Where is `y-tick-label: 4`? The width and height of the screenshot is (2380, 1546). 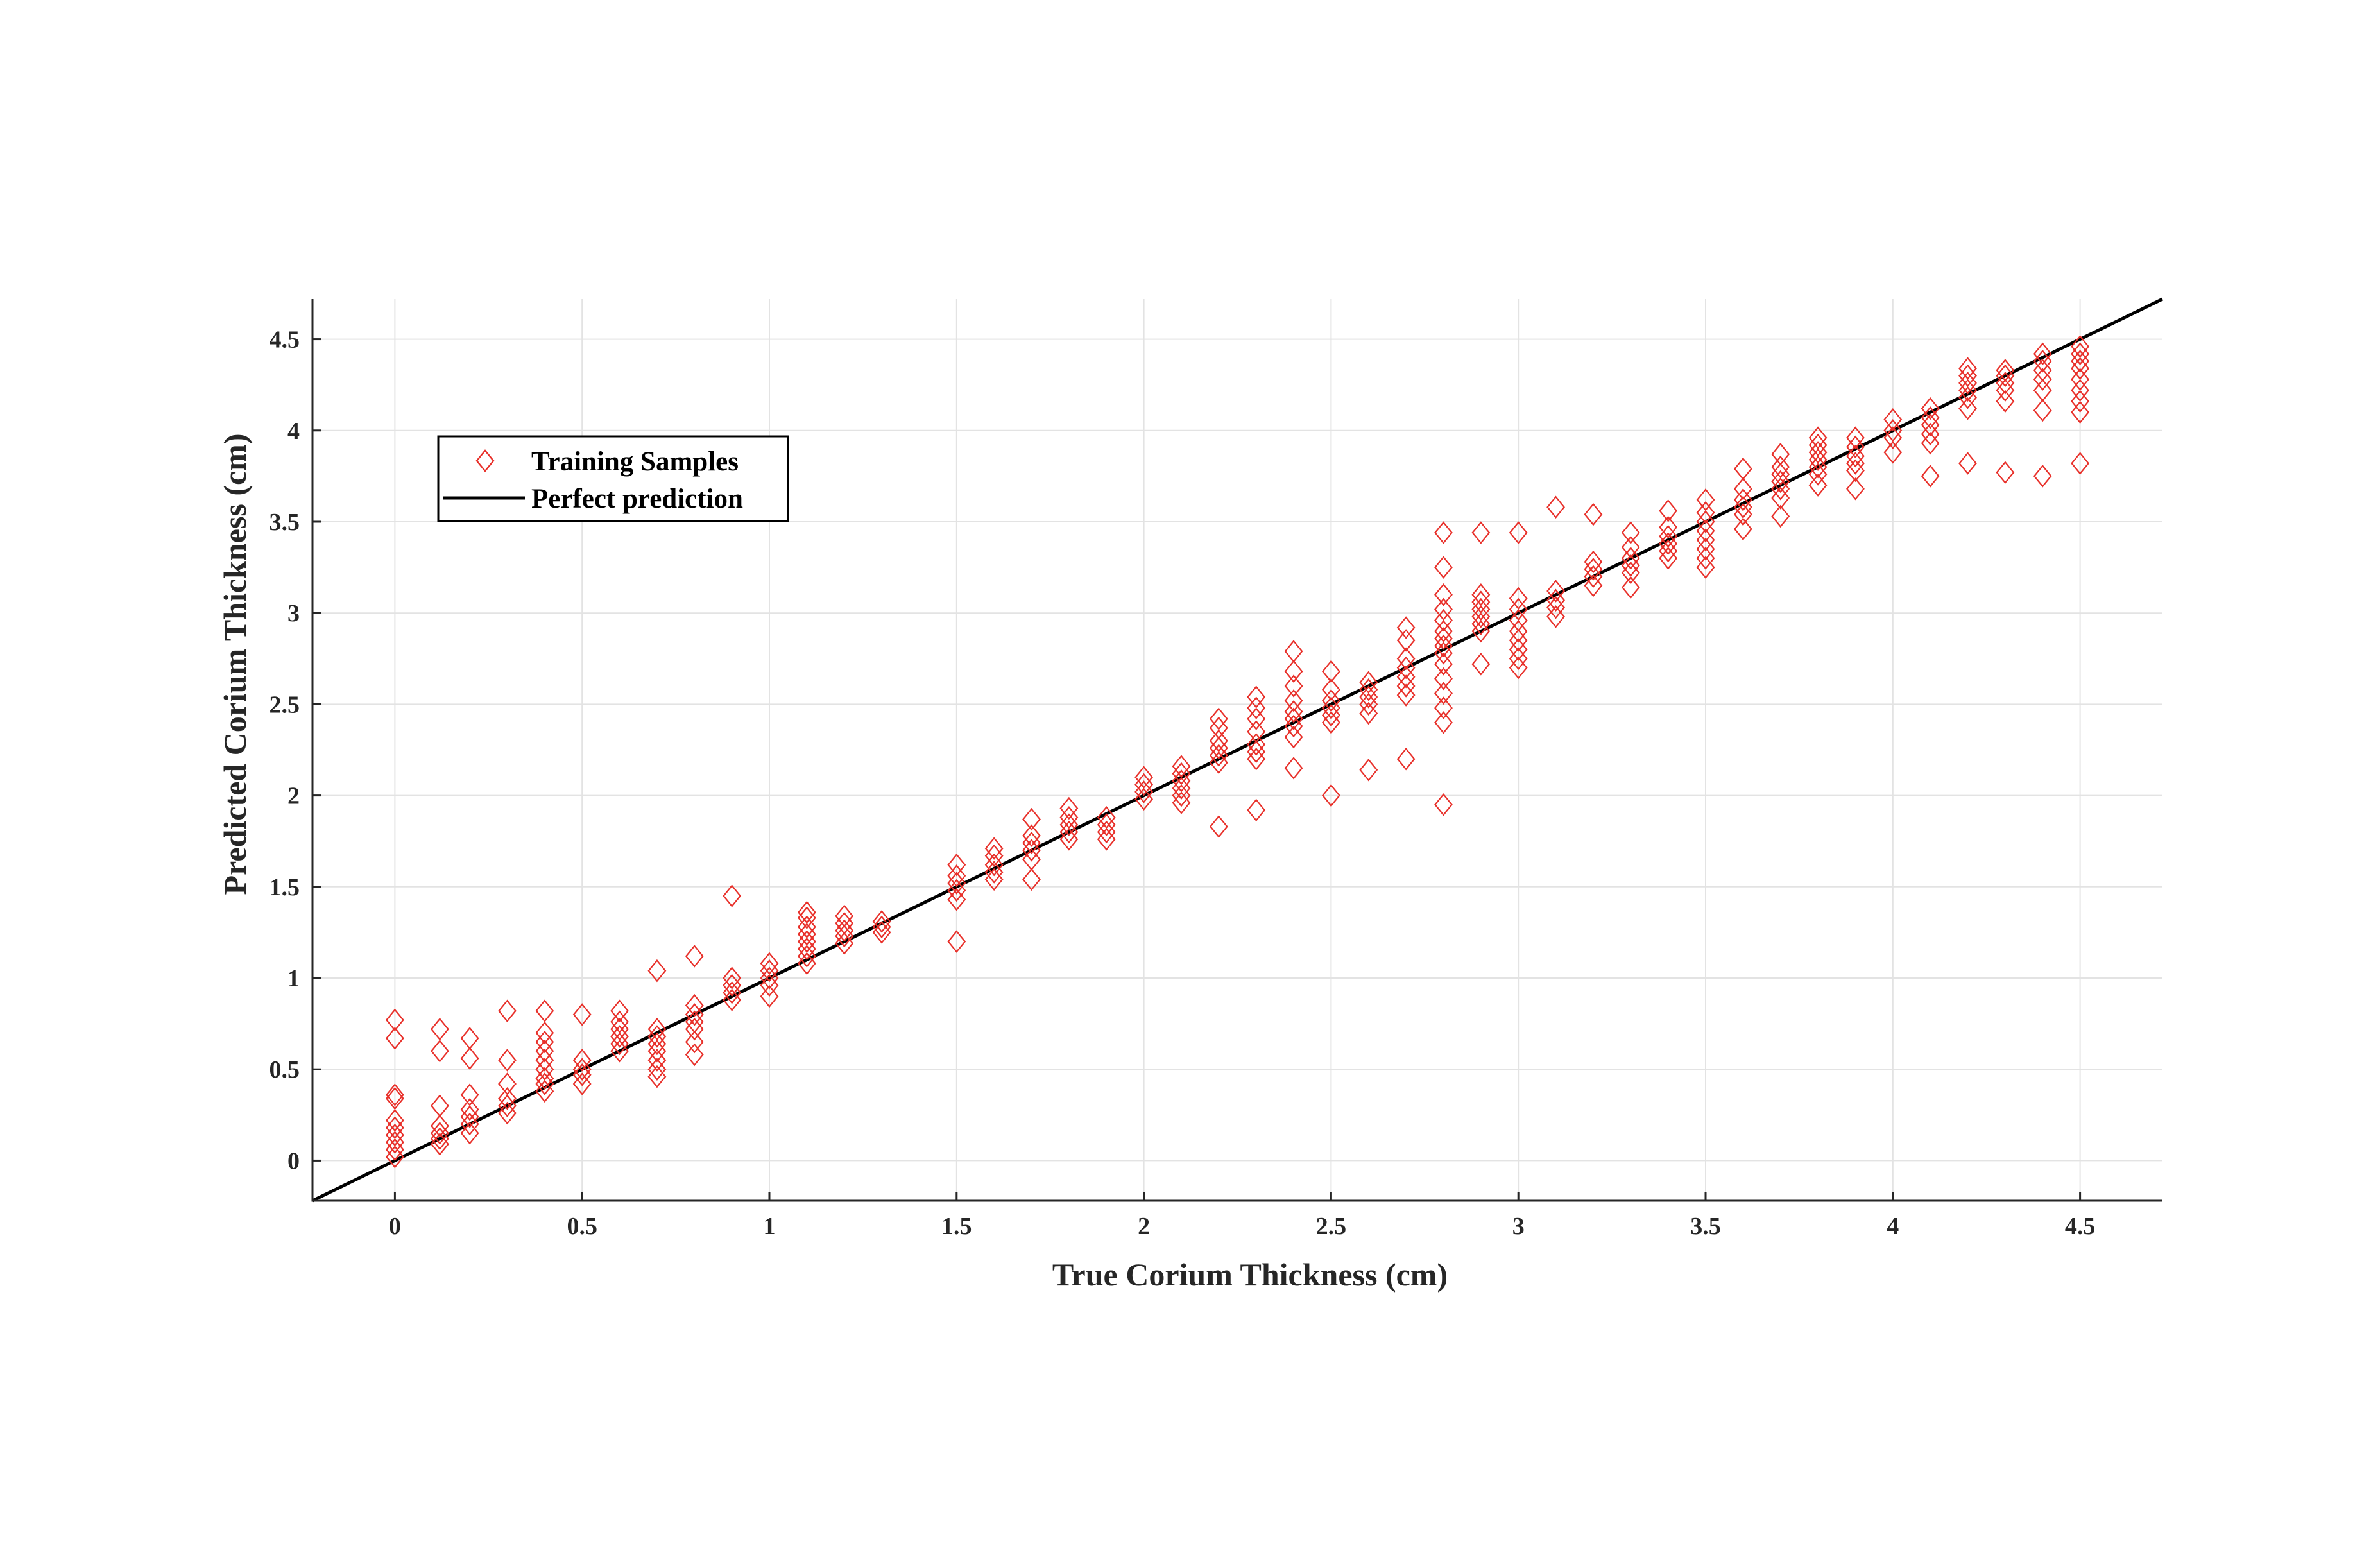
y-tick-label: 4 is located at coordinates (294, 432).